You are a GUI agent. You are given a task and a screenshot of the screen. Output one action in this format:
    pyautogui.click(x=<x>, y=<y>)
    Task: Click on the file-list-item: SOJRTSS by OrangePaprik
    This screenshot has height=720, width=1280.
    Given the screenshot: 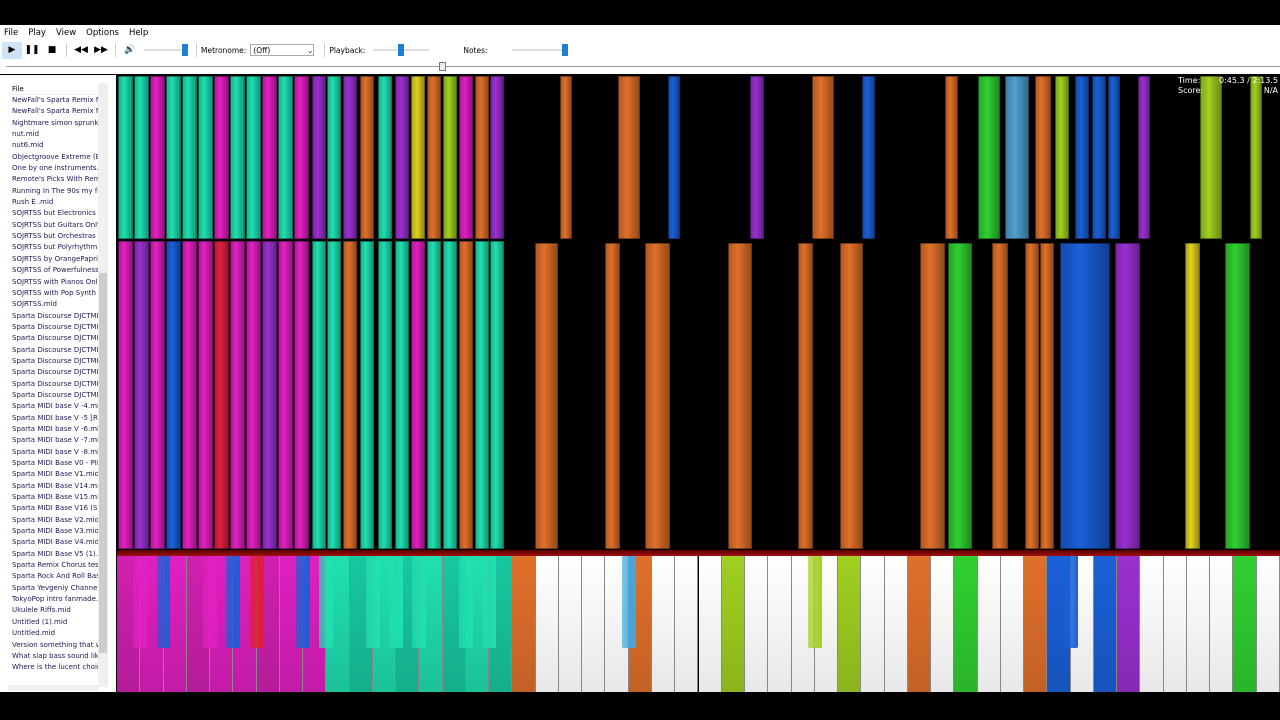 What is the action you would take?
    pyautogui.click(x=55, y=258)
    